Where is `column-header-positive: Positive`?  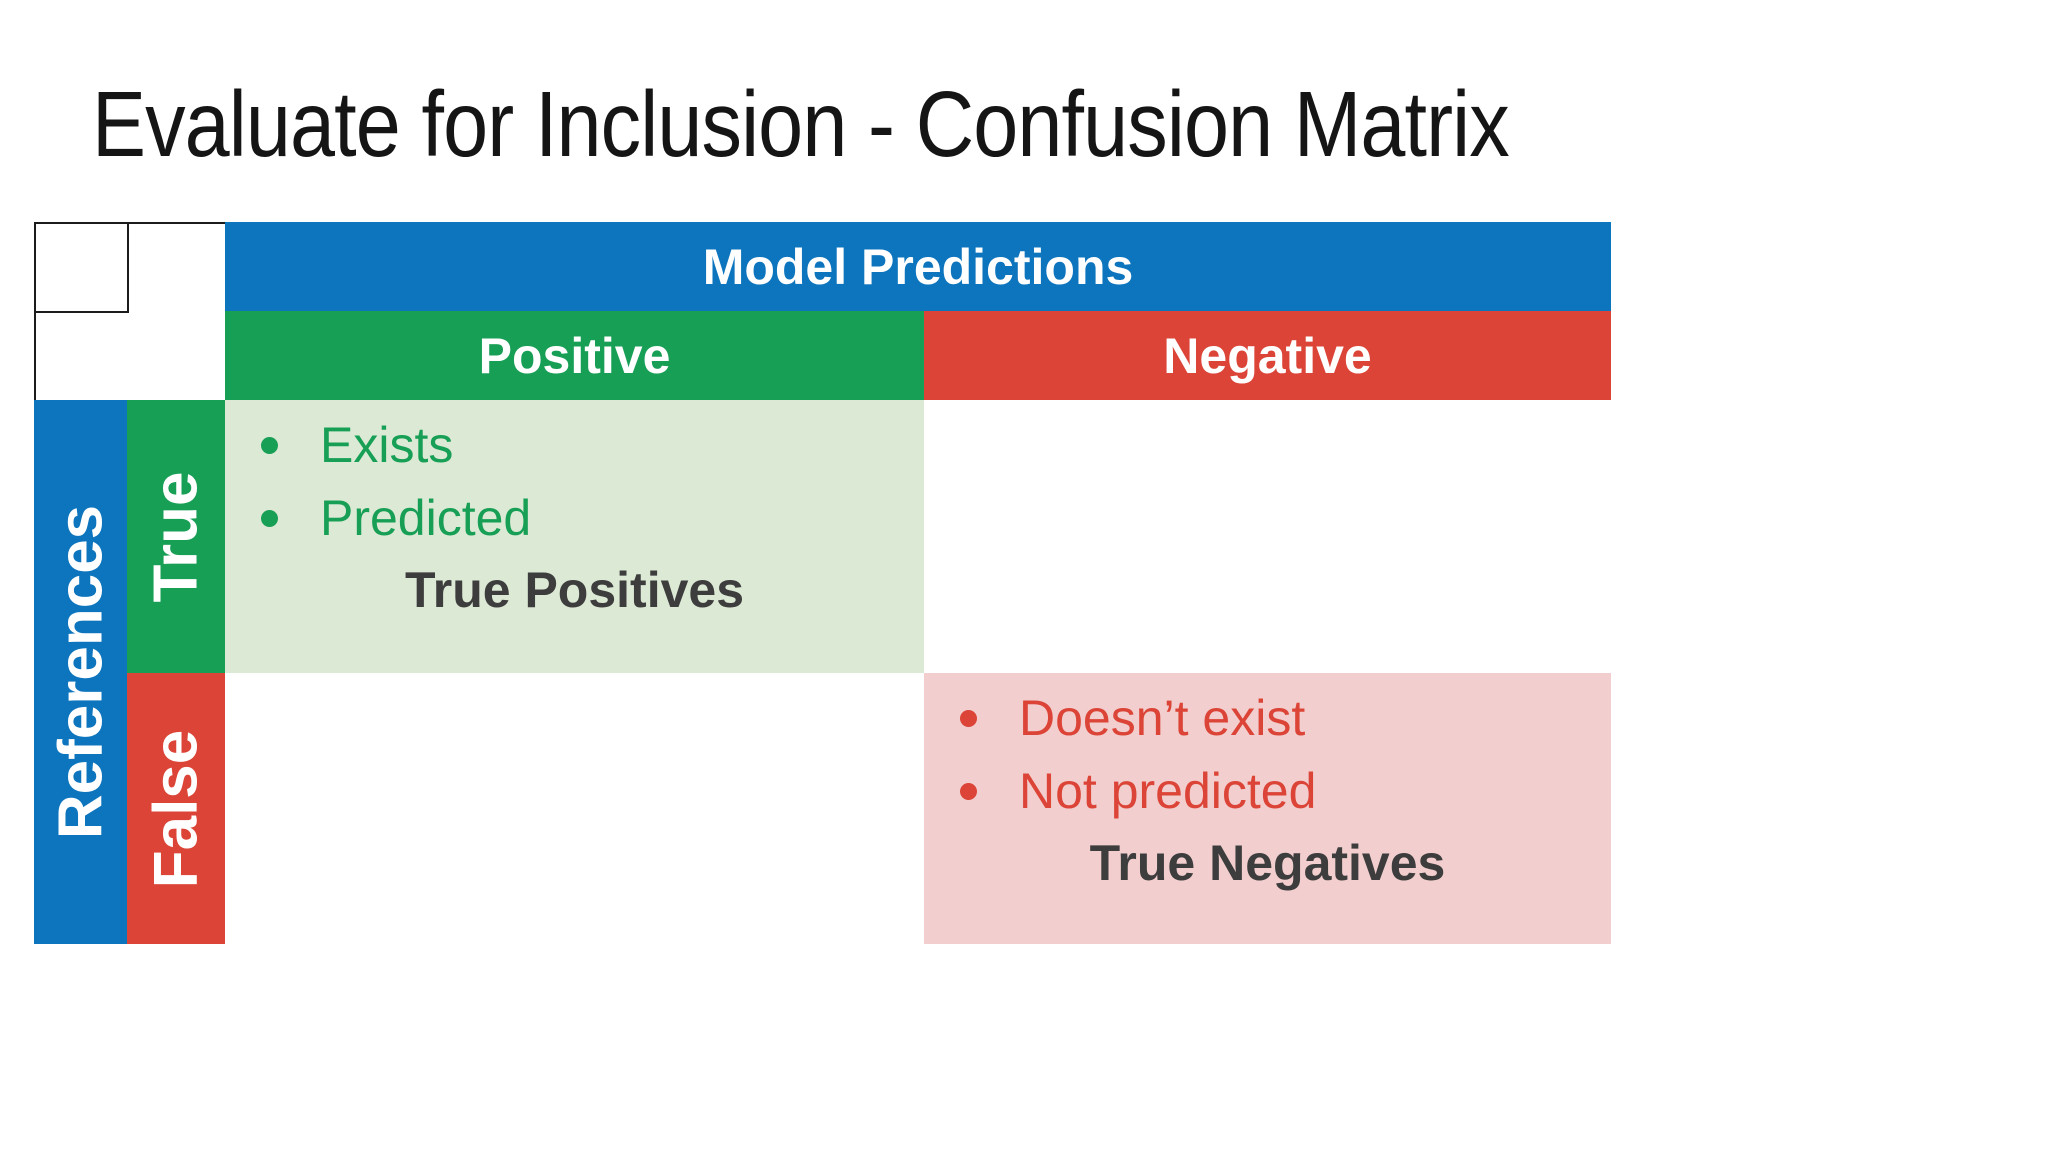 column-header-positive: Positive is located at coordinates (574, 355).